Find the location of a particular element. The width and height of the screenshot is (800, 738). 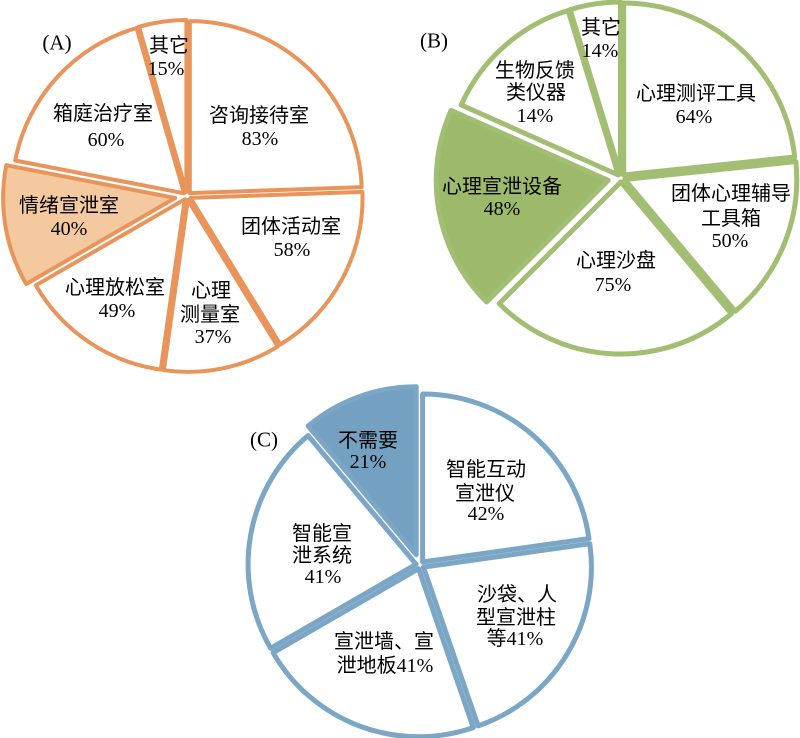

slice-label-1-1-0: 团体心理辅导 is located at coordinates (731, 194).